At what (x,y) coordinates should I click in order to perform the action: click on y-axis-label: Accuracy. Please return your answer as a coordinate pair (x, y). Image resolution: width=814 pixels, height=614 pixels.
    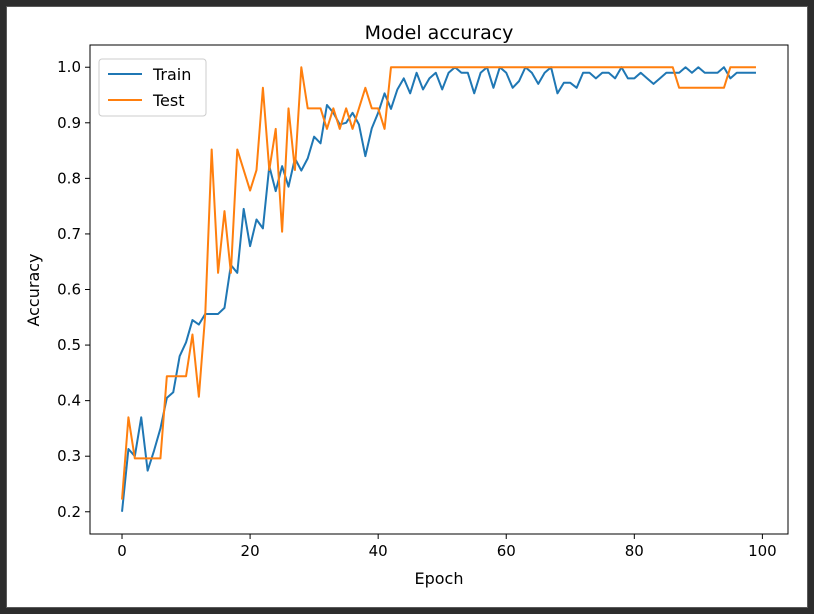
    Looking at the image, I should click on (33, 289).